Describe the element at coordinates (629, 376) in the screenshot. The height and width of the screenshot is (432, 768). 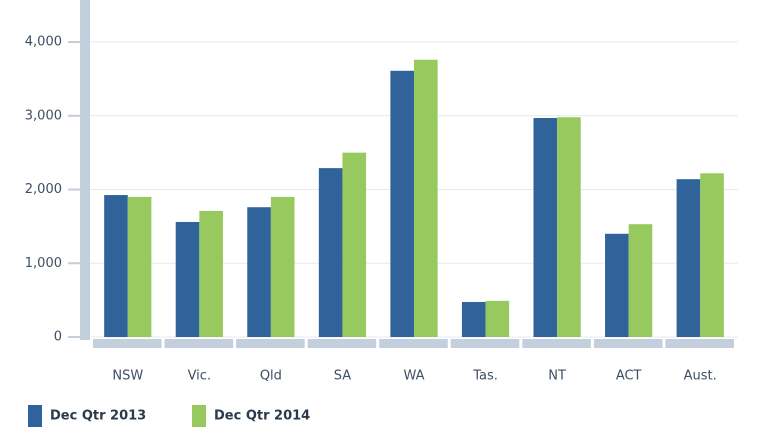
I see `x-tick-label: ACT` at that location.